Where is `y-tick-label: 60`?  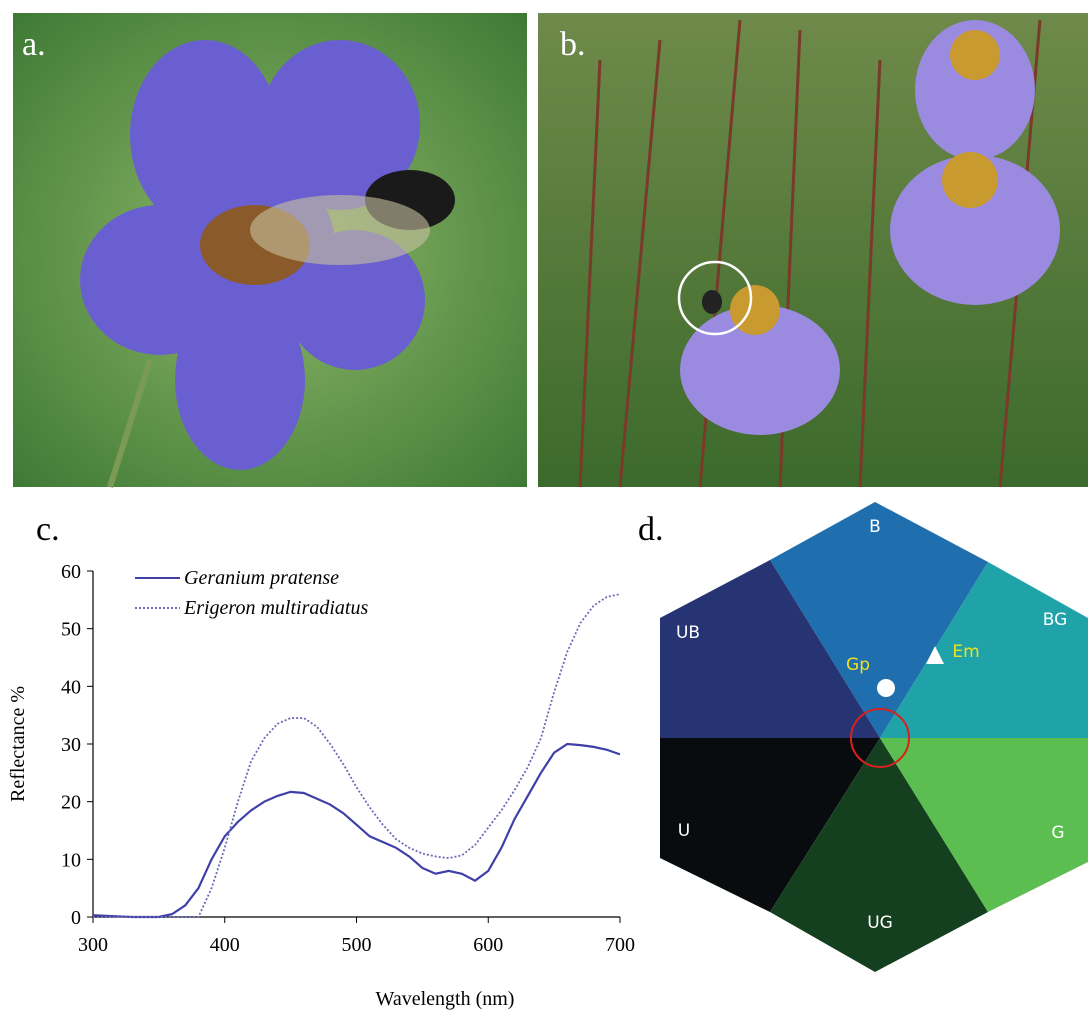 y-tick-label: 60 is located at coordinates (71, 572).